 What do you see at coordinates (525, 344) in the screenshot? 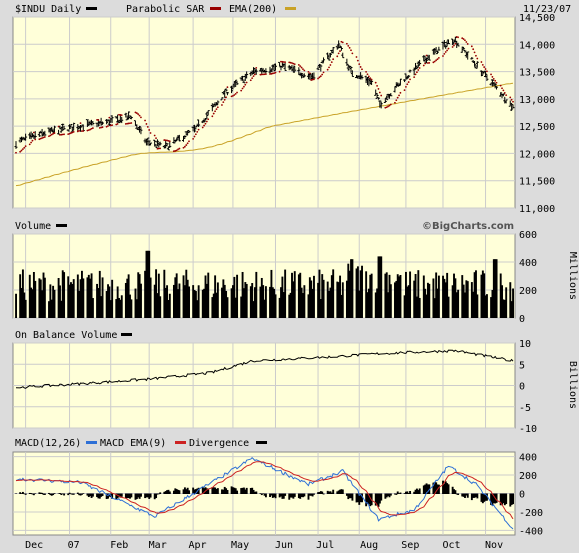
I see `obv-y-tick: 10` at bounding box center [525, 344].